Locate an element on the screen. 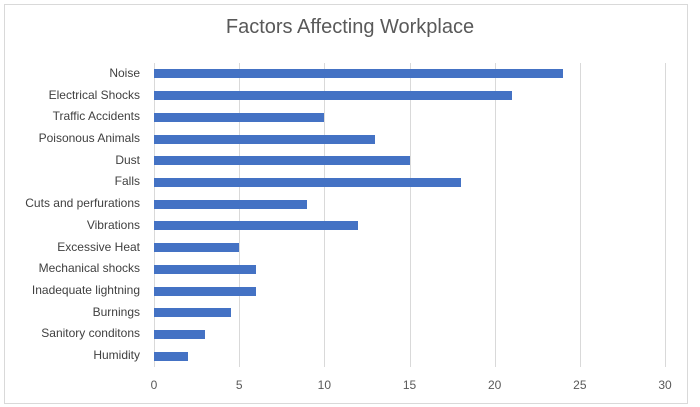  x-tick-label: 20 is located at coordinates (494, 385).